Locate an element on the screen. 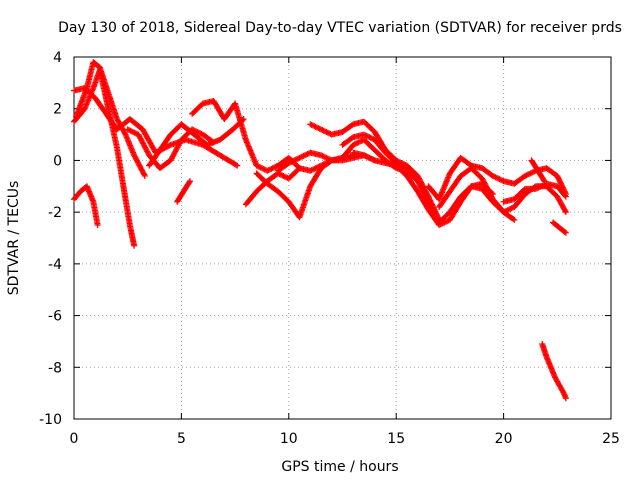  y-tick-label: -2 is located at coordinates (55, 213).